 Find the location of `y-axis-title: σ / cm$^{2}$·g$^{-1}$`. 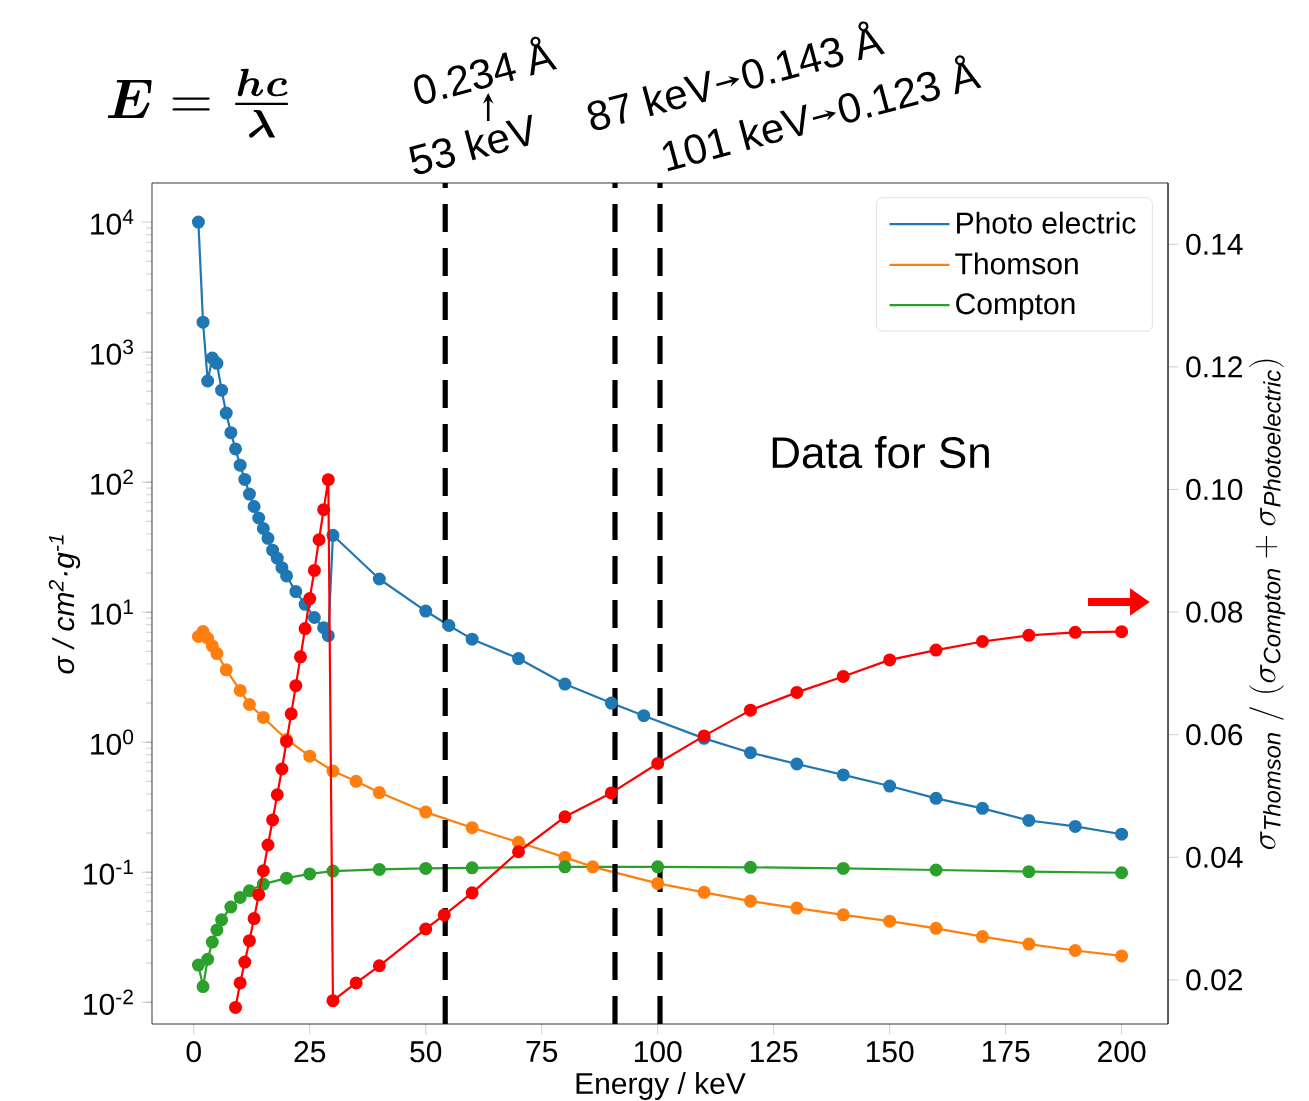

y-axis-title: σ / cm$^{2}$·g$^{-1}$ is located at coordinates (64, 604).